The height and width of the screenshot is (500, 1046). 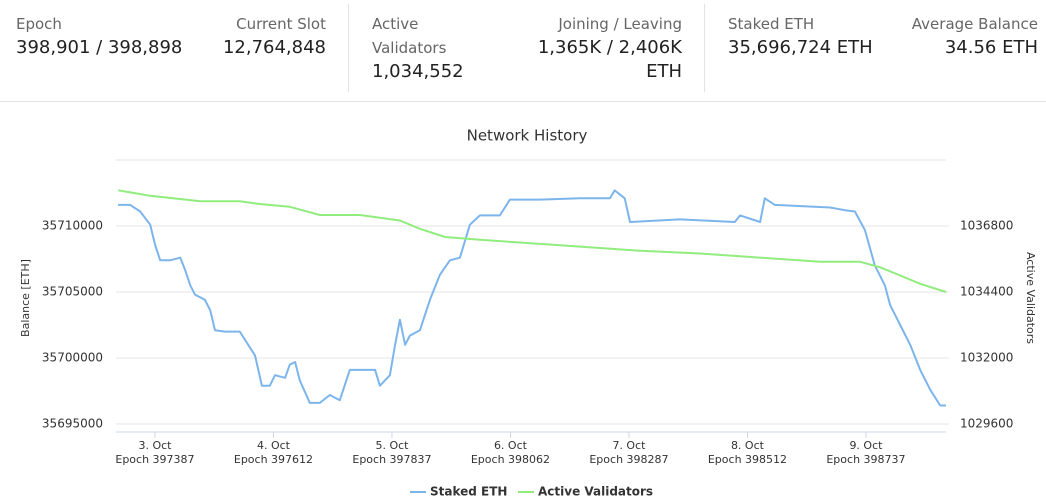 What do you see at coordinates (595, 492) in the screenshot?
I see `legend-label: Active Validators` at bounding box center [595, 492].